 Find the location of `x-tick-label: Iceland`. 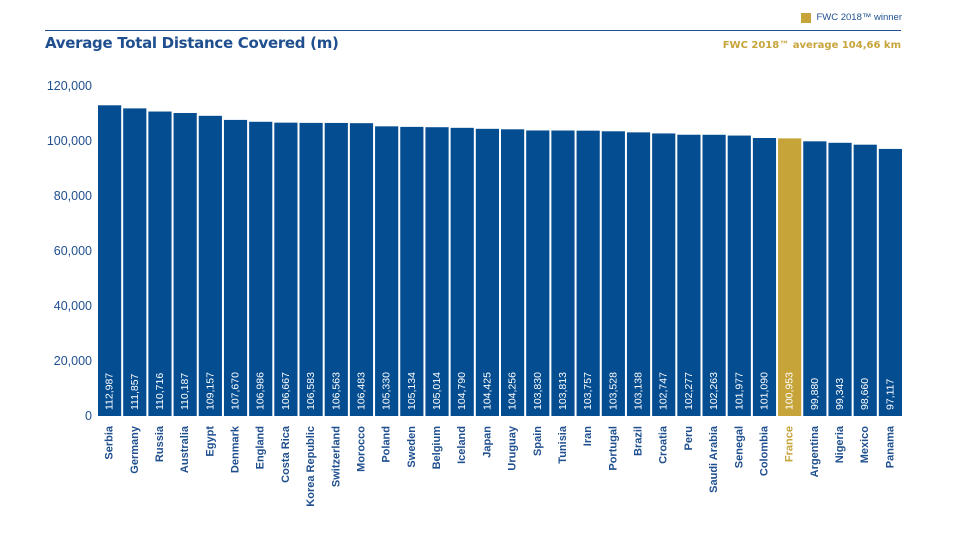

x-tick-label: Iceland is located at coordinates (462, 445).